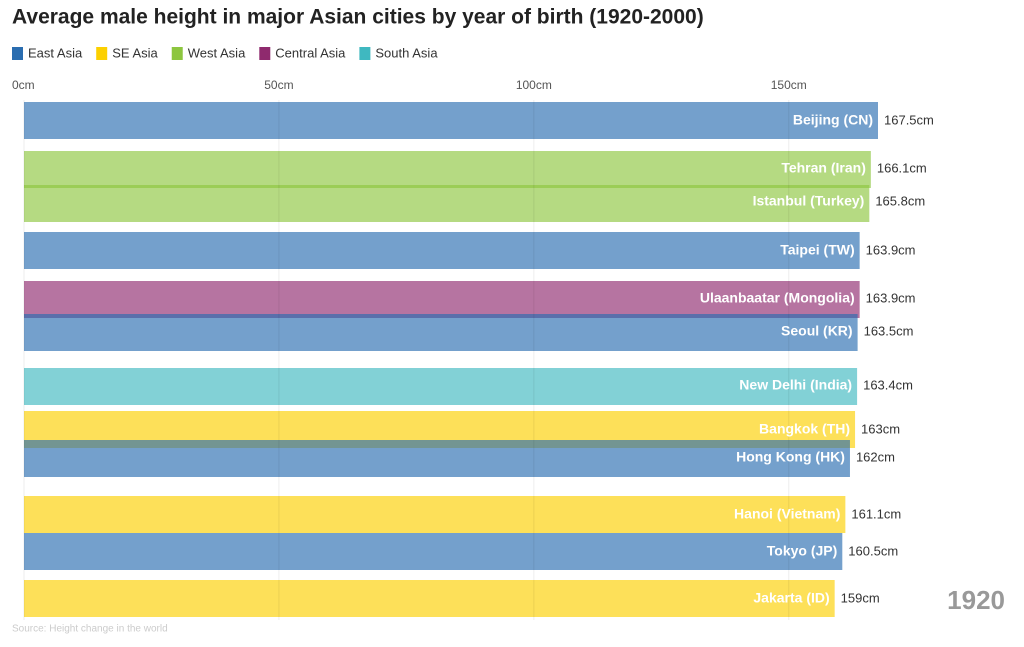 The height and width of the screenshot is (647, 1024). Describe the element at coordinates (787, 514) in the screenshot. I see `bar-label: Hanoi (Vietnam)` at that location.